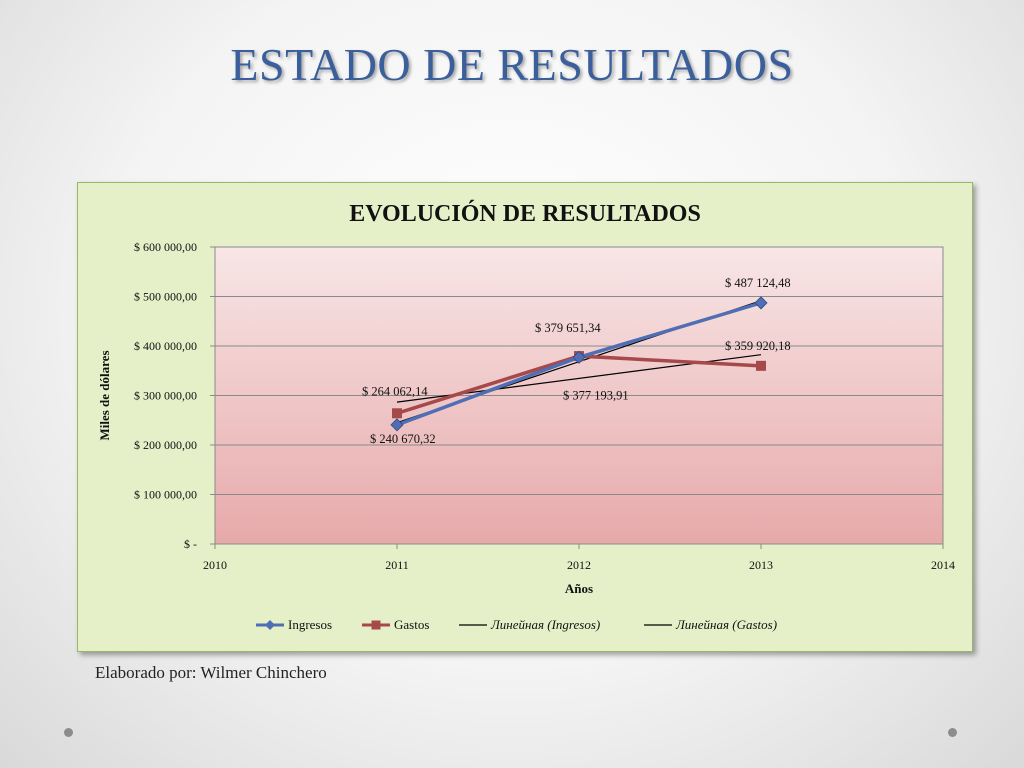 The height and width of the screenshot is (768, 1024). What do you see at coordinates (579, 588) in the screenshot?
I see `x-axis-title: Años` at bounding box center [579, 588].